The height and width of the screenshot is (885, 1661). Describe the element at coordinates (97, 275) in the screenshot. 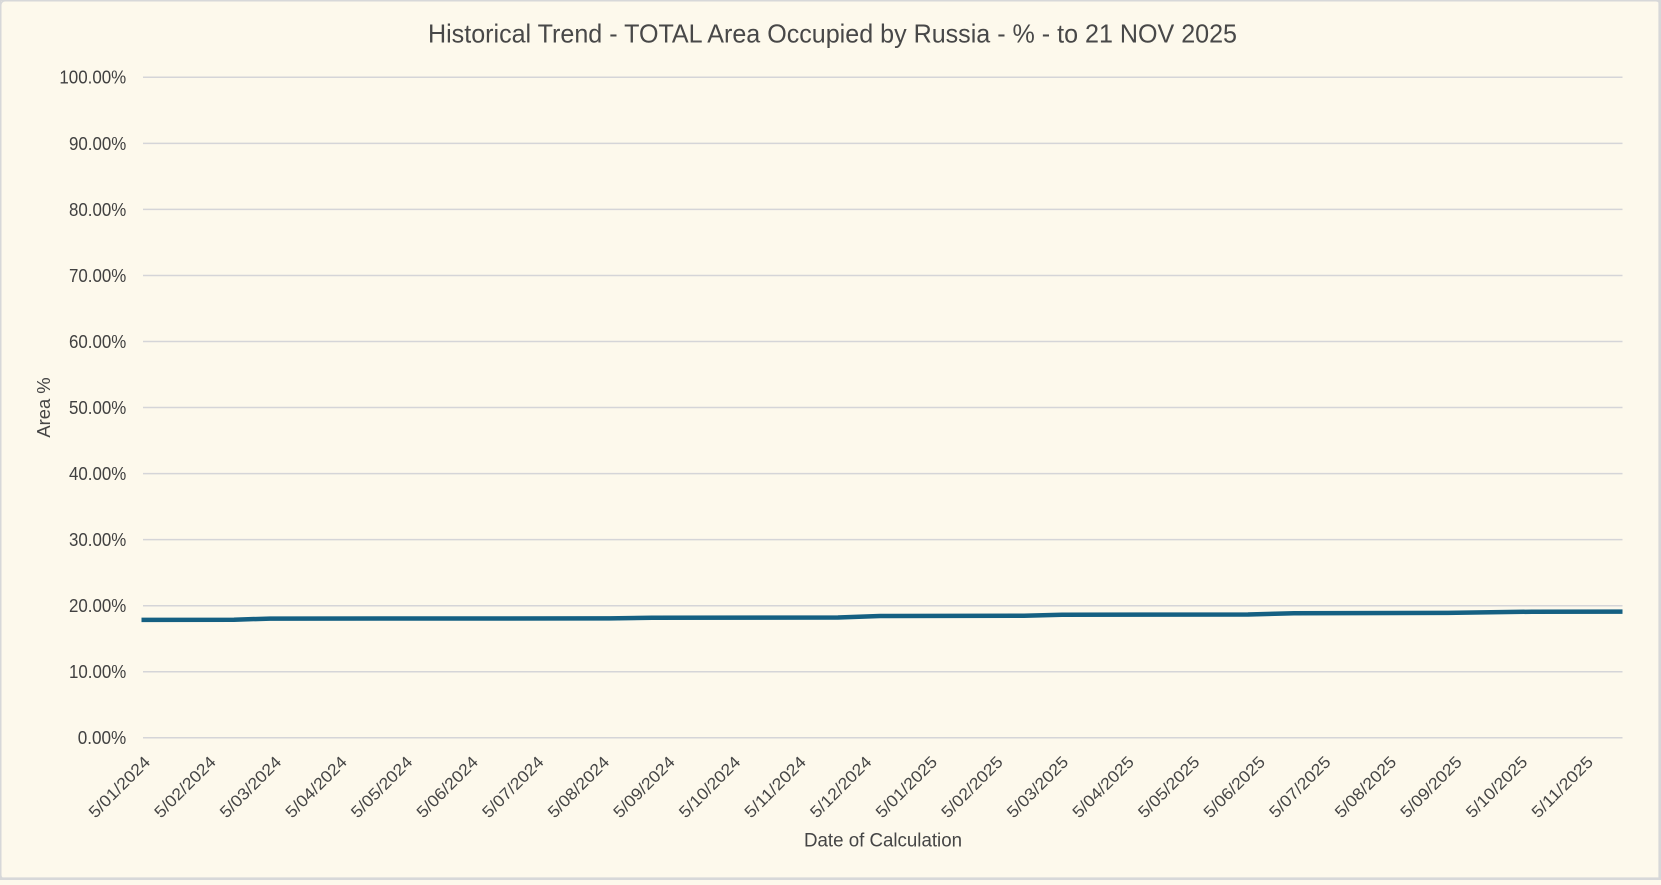

I see `svg-text: 70.00%` at that location.